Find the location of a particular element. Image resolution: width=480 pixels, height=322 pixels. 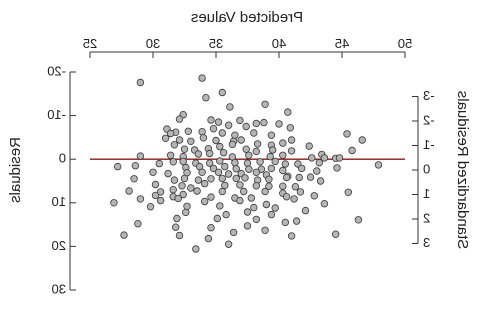

right-y-tick-label: -3 is located at coordinates (429, 95).